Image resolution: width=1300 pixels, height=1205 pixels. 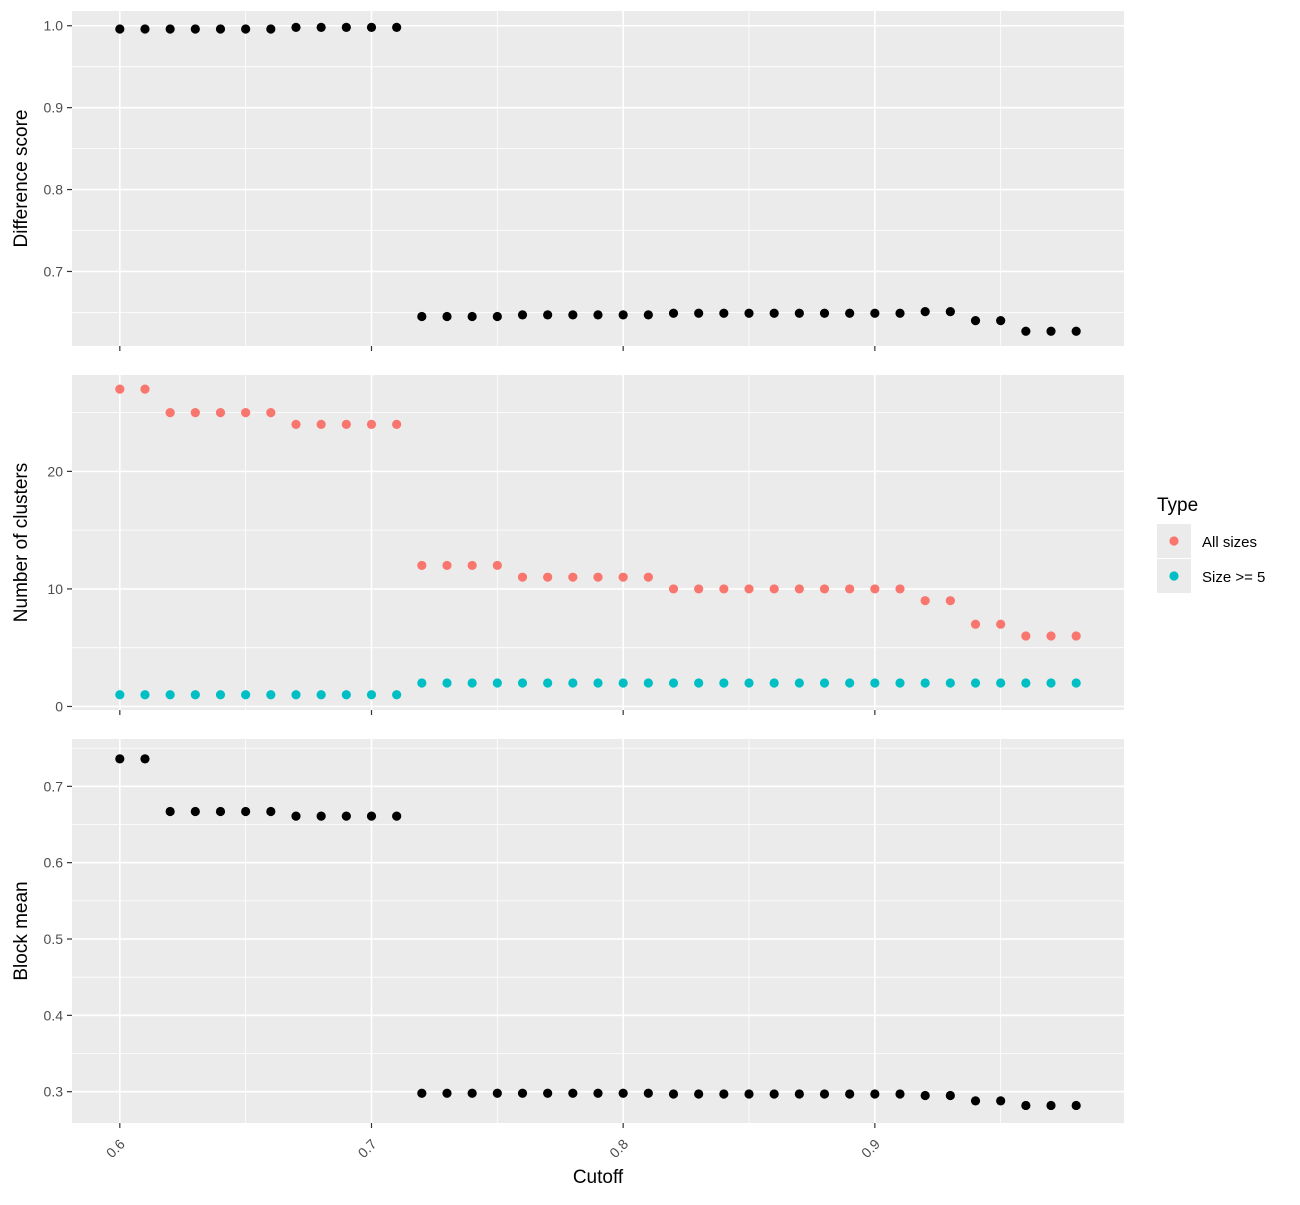 I want to click on y-tick-label: 10, so click(x=55, y=589).